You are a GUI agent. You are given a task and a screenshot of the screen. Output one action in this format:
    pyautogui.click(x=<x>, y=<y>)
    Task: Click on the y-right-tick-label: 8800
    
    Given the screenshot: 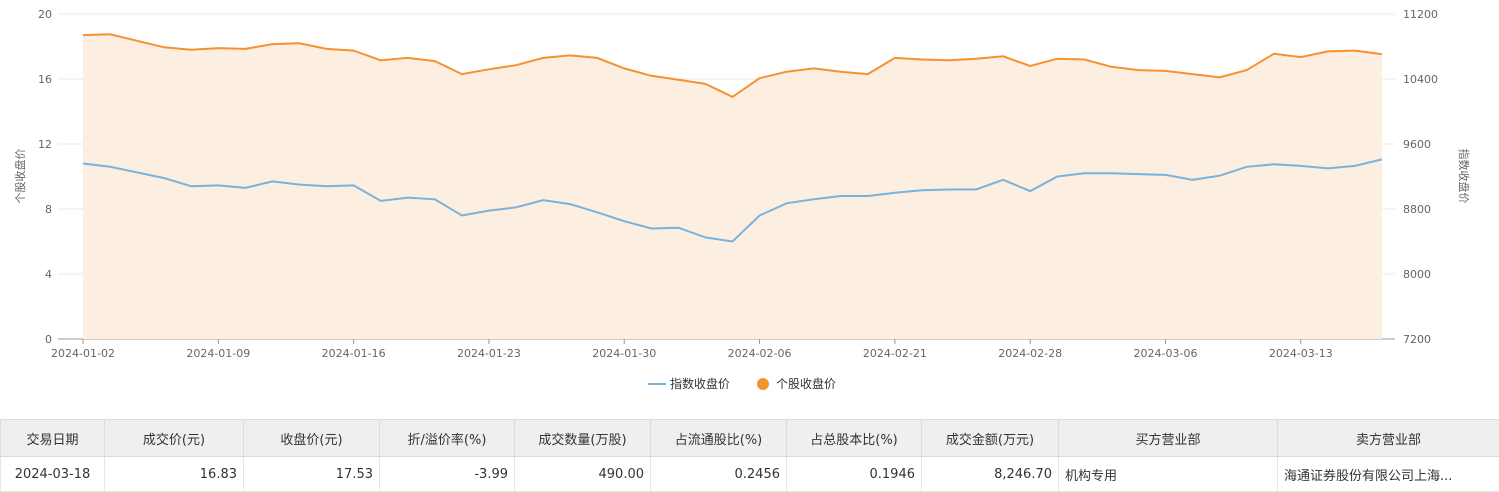 What is the action you would take?
    pyautogui.click(x=1417, y=209)
    